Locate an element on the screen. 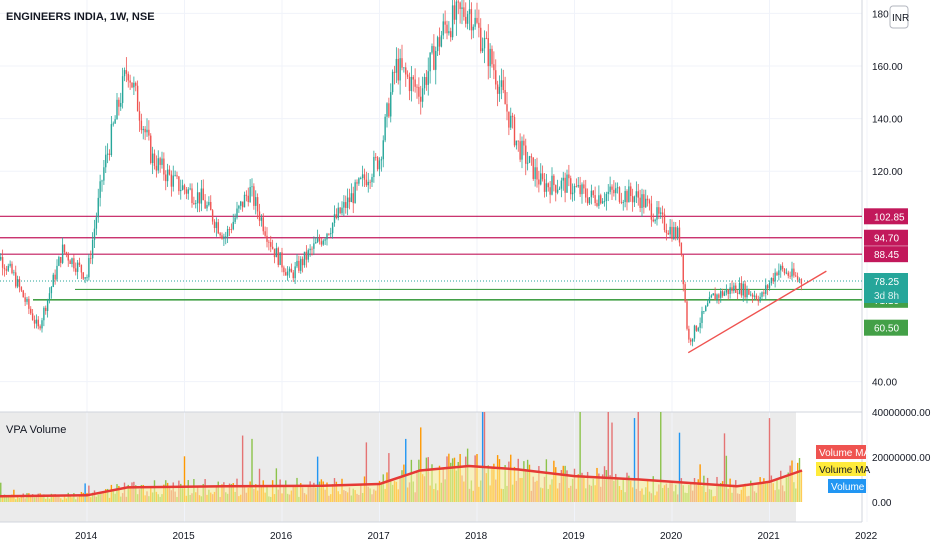  symbol-title: ENGINEERS INDIA, 1W, NSE is located at coordinates (80, 17).